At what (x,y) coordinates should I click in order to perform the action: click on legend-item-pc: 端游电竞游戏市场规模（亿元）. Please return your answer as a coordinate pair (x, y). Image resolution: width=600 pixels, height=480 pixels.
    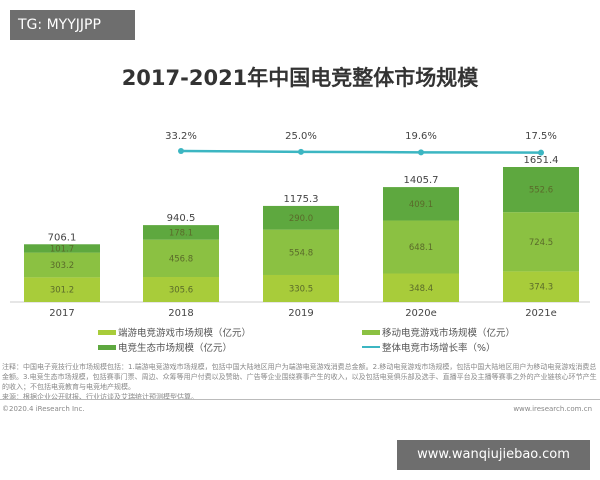
    Looking at the image, I should click on (174, 332).